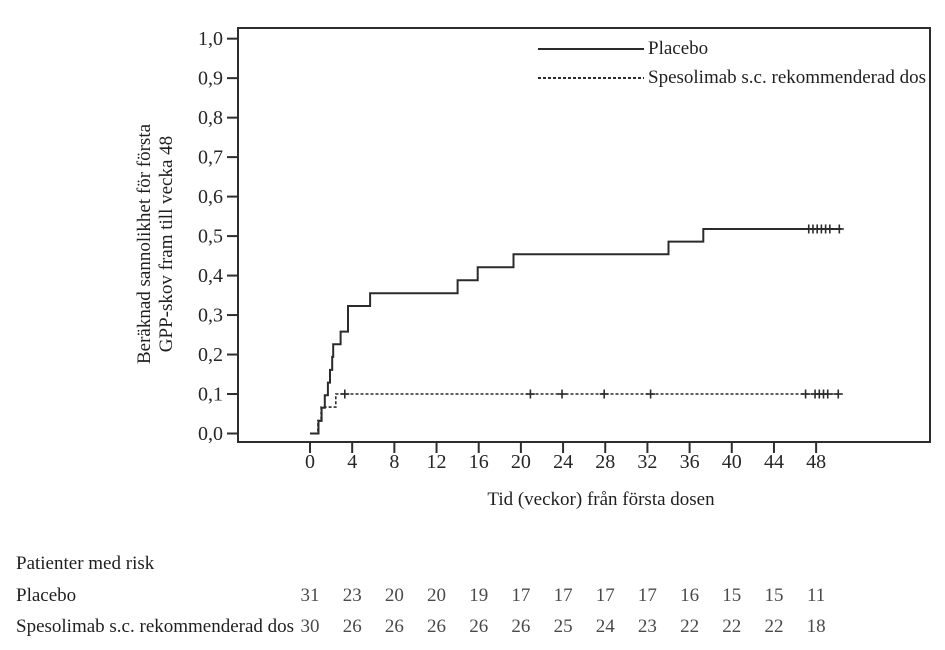  What do you see at coordinates (563, 462) in the screenshot?
I see `x-tick-label: 24` at bounding box center [563, 462].